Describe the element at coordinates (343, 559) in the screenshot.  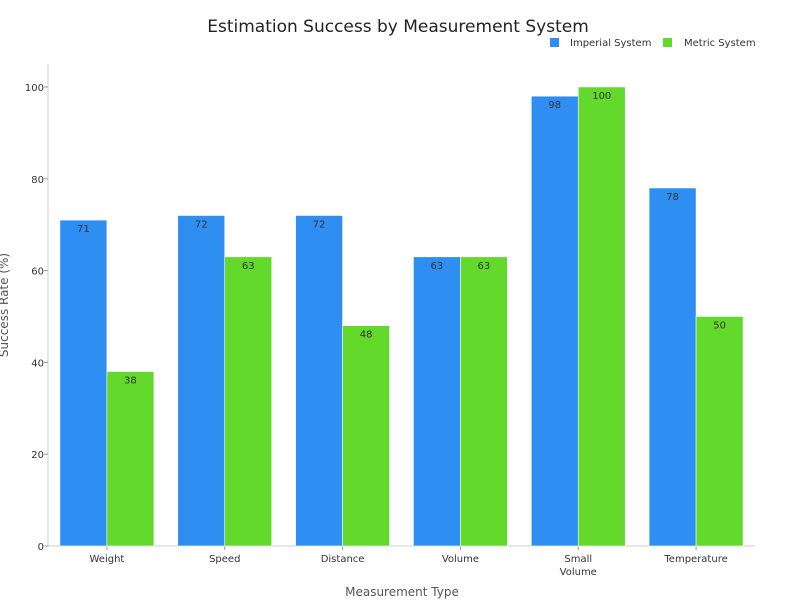
I see `x-tick-label: Distance` at that location.